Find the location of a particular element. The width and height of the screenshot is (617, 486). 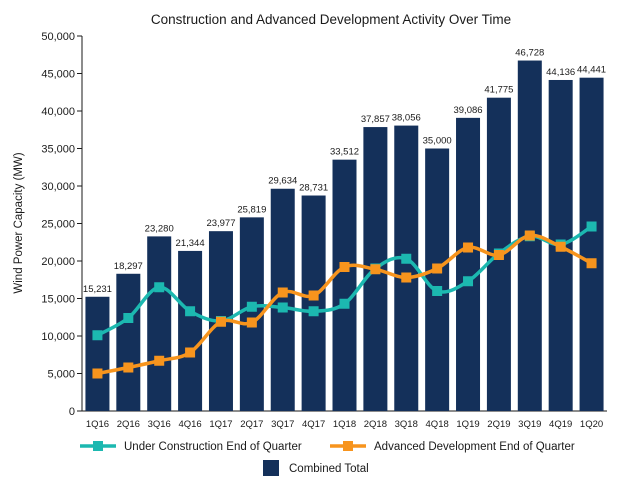

y-tick-label: 45,000 is located at coordinates (58, 75).